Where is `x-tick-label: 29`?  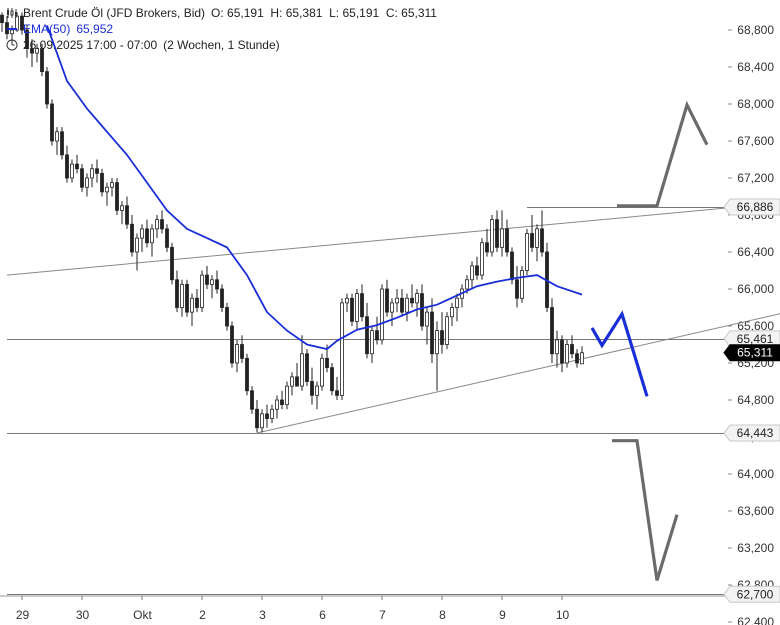 x-tick-label: 29 is located at coordinates (23, 615).